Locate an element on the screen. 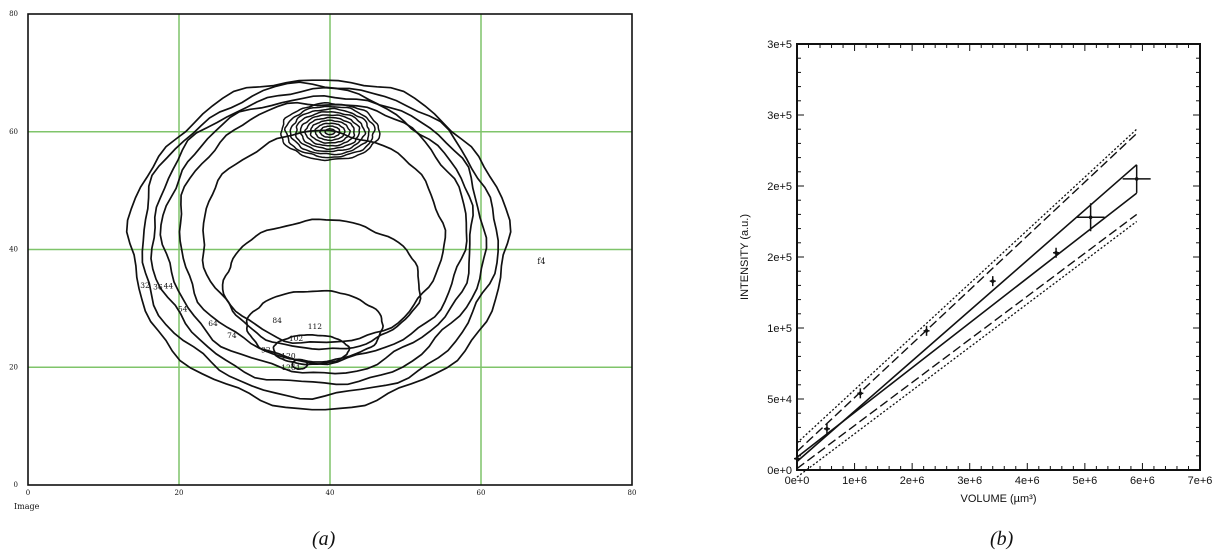 Image resolution: width=1224 pixels, height=557 pixels. x-axis-label: Image is located at coordinates (27, 506).